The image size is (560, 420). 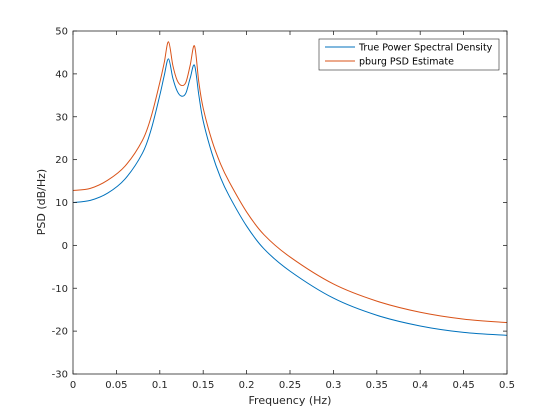 What do you see at coordinates (73, 385) in the screenshot?
I see `x-tick-label: 0` at bounding box center [73, 385].